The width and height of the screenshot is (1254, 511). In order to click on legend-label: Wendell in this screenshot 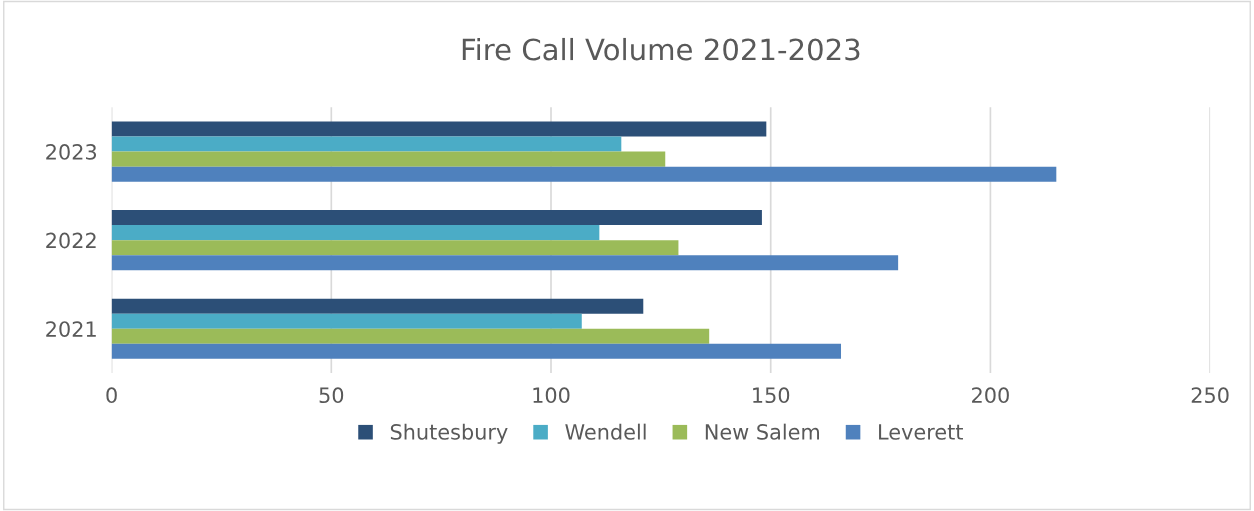, I will do `click(605, 431)`.